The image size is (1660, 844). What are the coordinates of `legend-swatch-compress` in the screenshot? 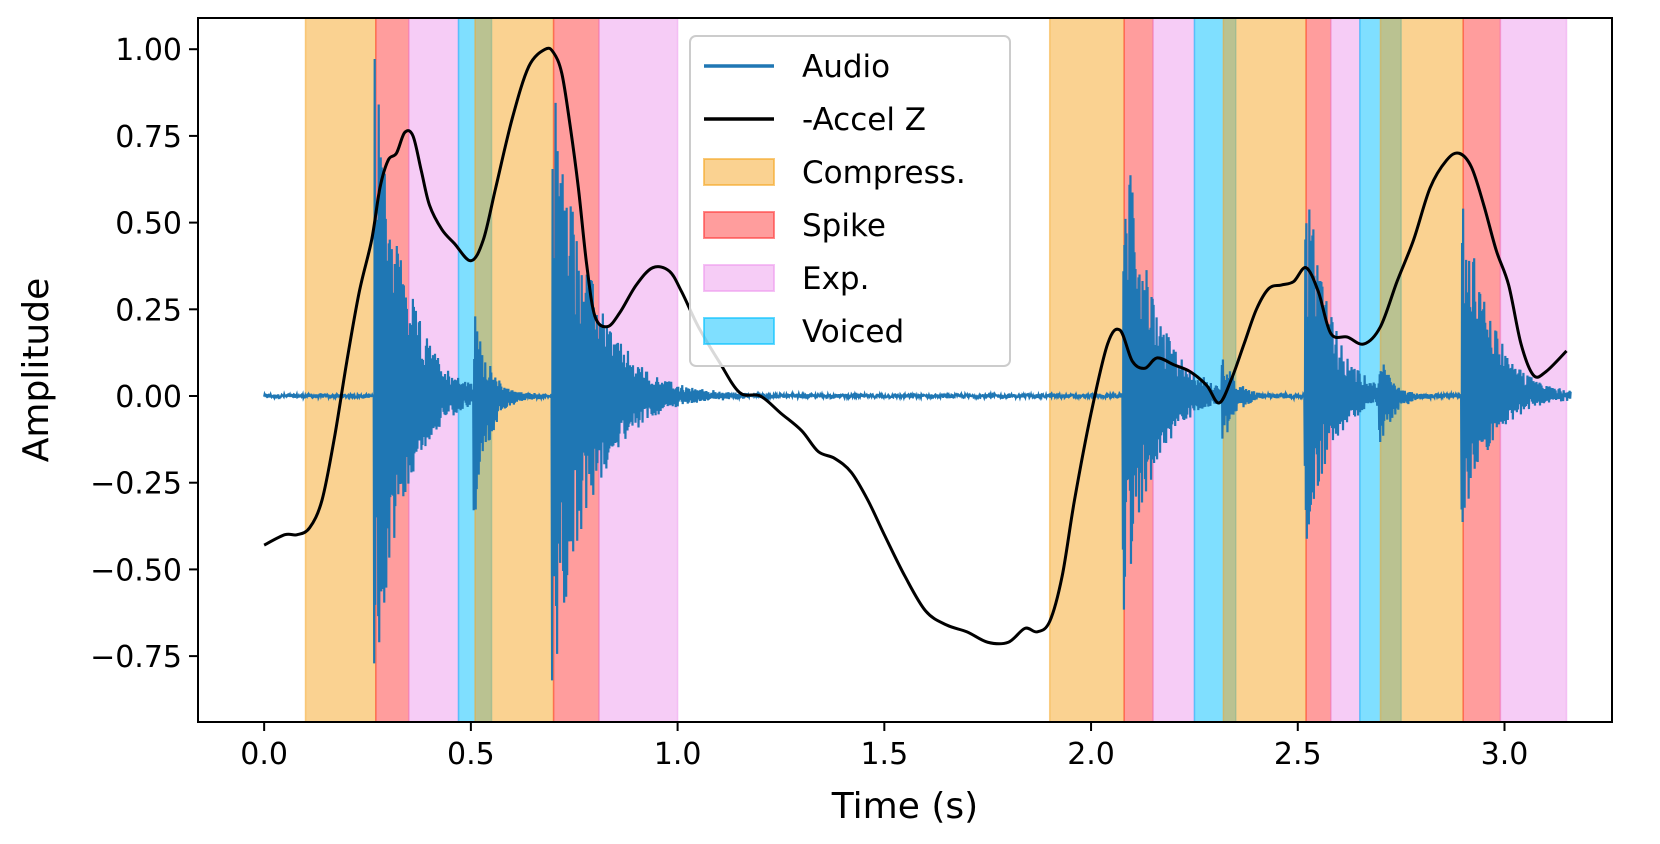 It's located at (739, 172).